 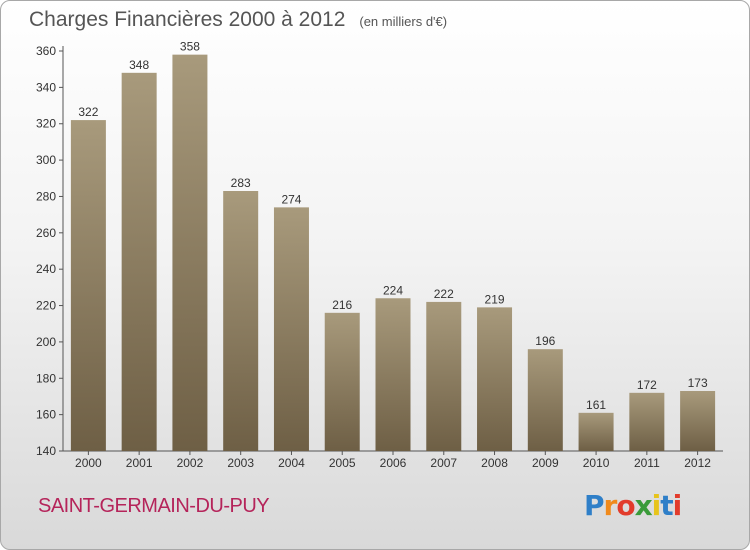 What do you see at coordinates (46, 233) in the screenshot?
I see `y-tick-label: 260` at bounding box center [46, 233].